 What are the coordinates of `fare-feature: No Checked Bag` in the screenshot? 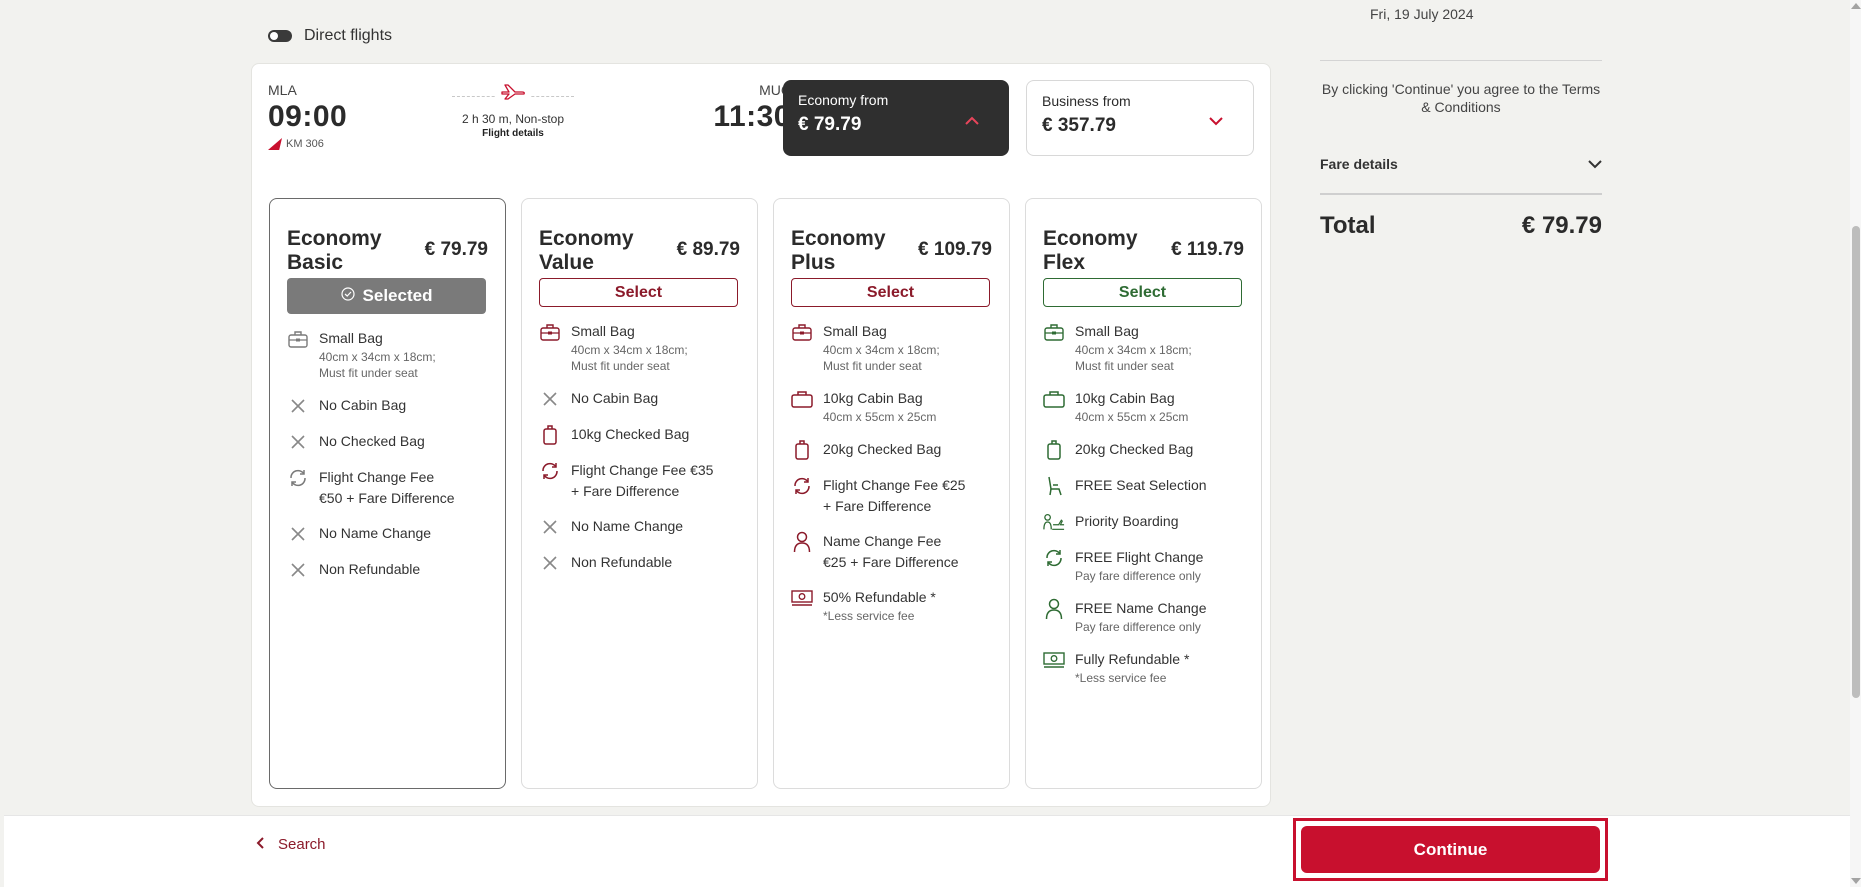 It's located at (387, 442).